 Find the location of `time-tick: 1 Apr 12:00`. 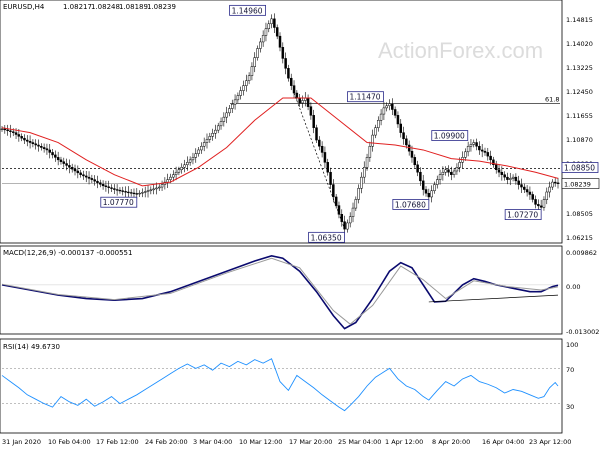

time-tick: 1 Apr 12:00 is located at coordinates (404, 442).